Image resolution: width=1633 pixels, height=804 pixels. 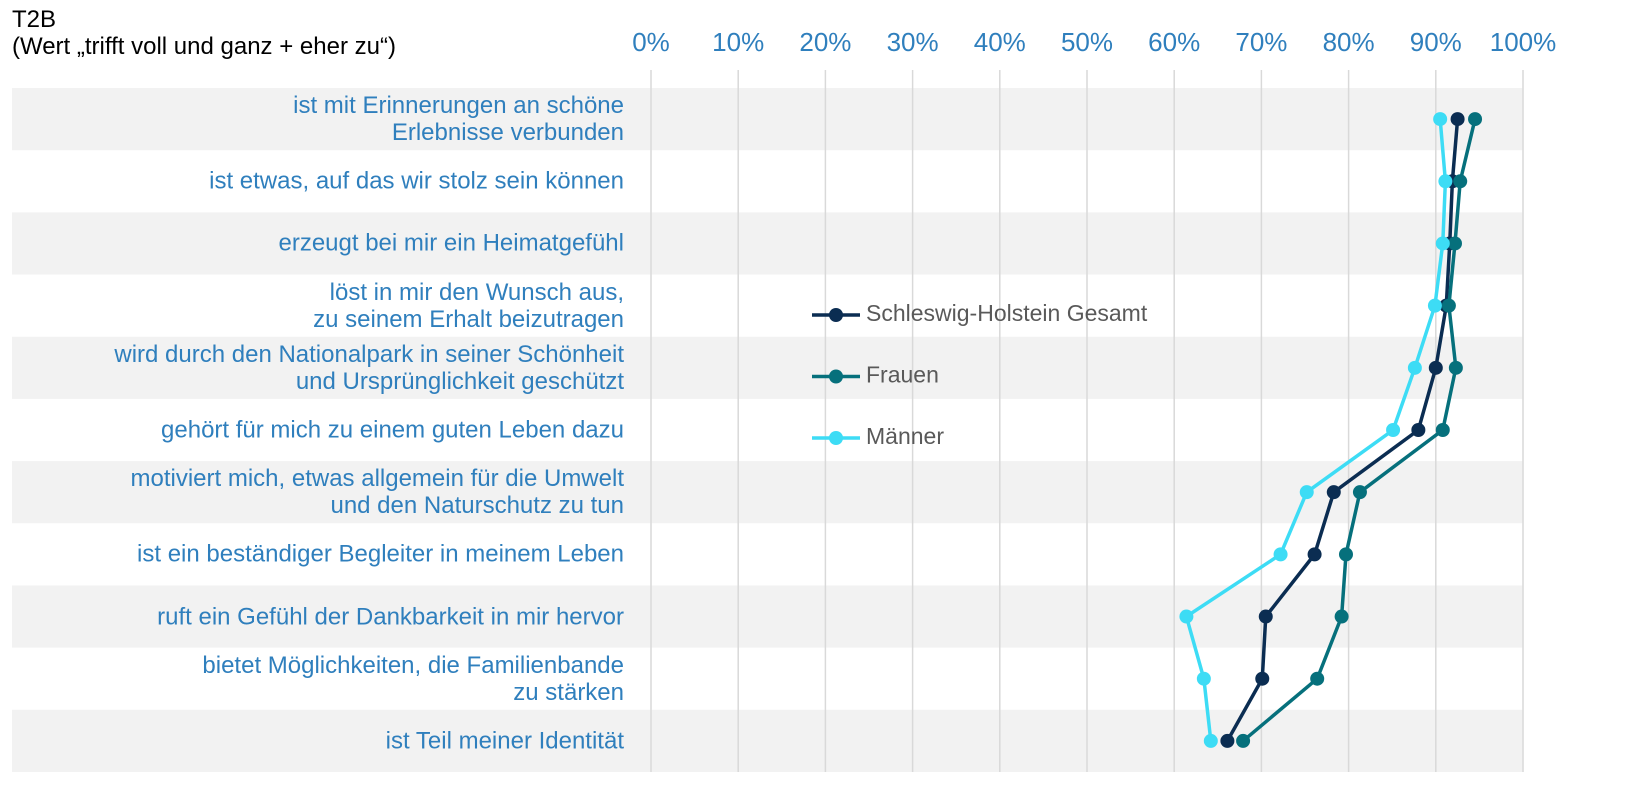 I want to click on y-tick-label: ist etwas, auf das wir stolz sein können, so click(x=416, y=181).